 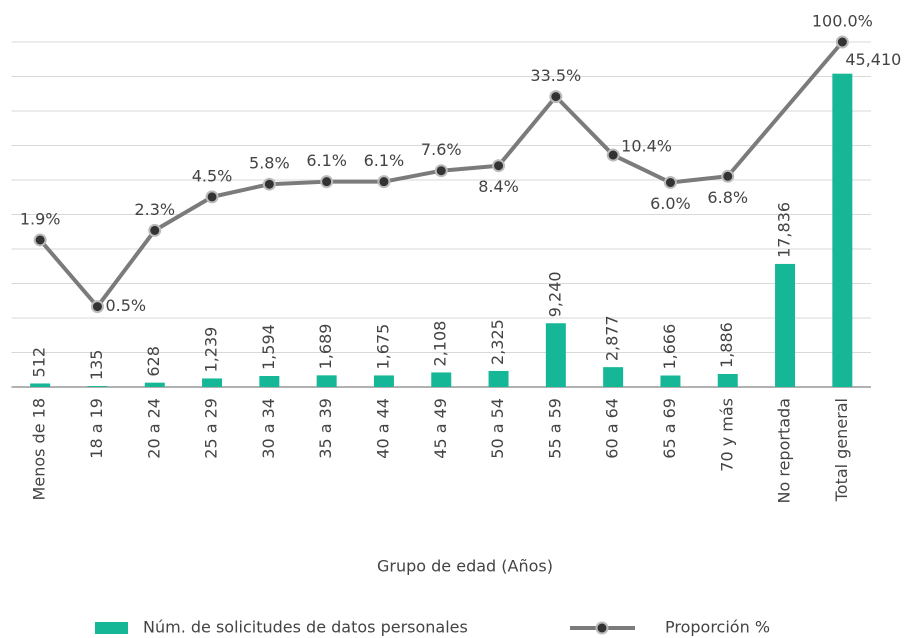 I want to click on x-tick-label: 50 a 54, so click(x=497, y=428).